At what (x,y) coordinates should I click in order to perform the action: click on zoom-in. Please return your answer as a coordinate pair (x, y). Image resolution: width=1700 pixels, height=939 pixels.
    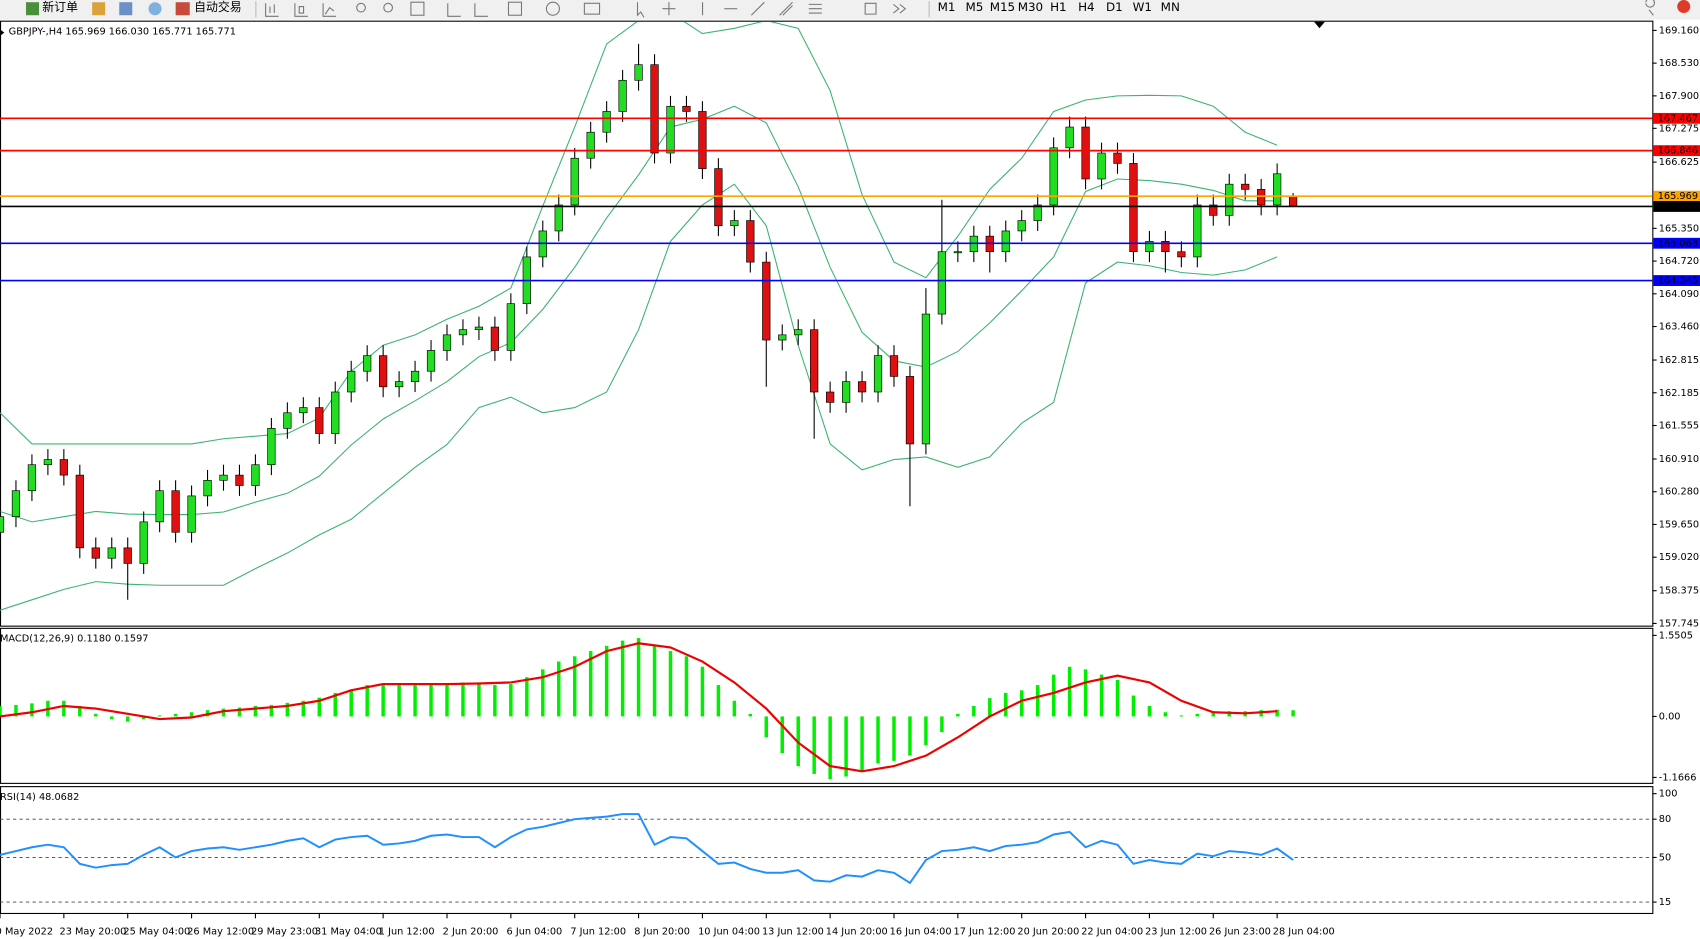
    Looking at the image, I should click on (361, 7).